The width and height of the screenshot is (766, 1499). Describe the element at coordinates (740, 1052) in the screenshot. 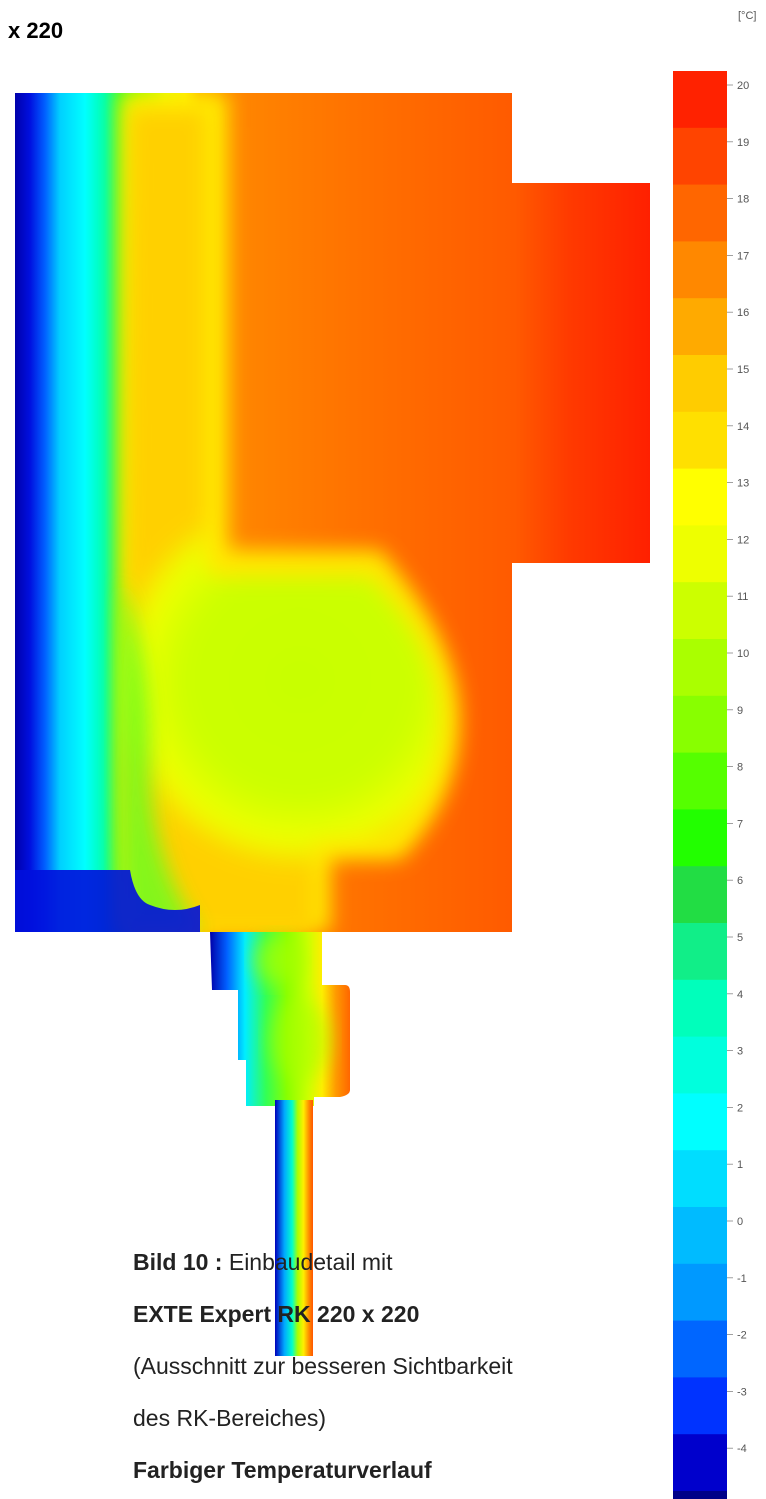

I see `scale-tick-label: 3` at that location.